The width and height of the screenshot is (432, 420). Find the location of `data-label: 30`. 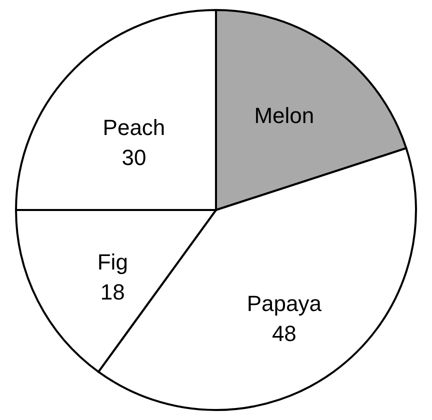

data-label: 30 is located at coordinates (134, 157).